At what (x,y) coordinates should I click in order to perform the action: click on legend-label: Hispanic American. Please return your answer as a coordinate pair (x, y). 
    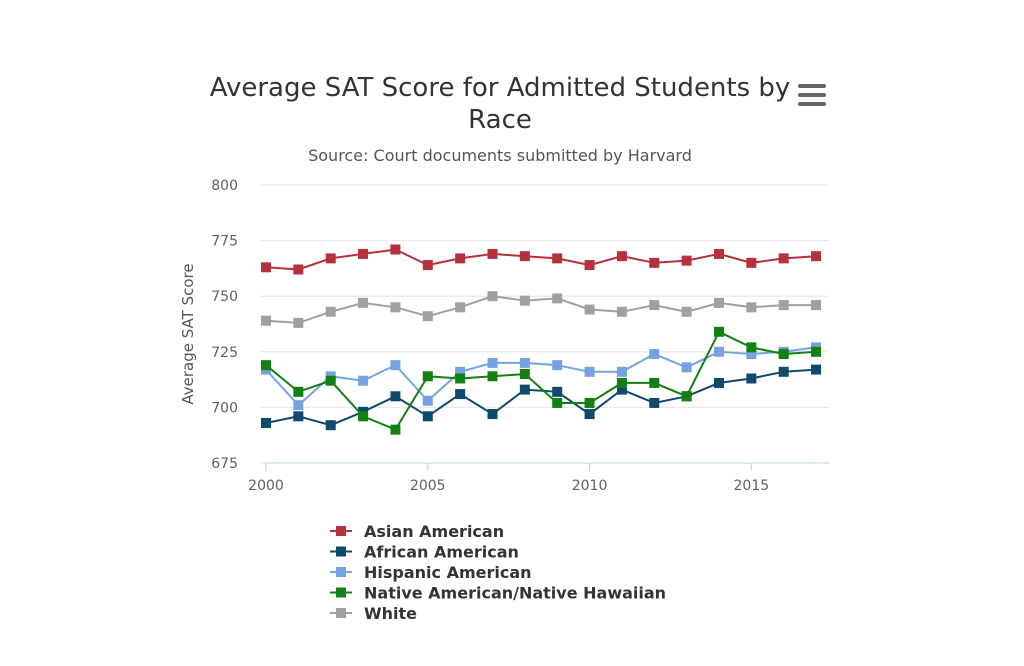
    Looking at the image, I should click on (448, 572).